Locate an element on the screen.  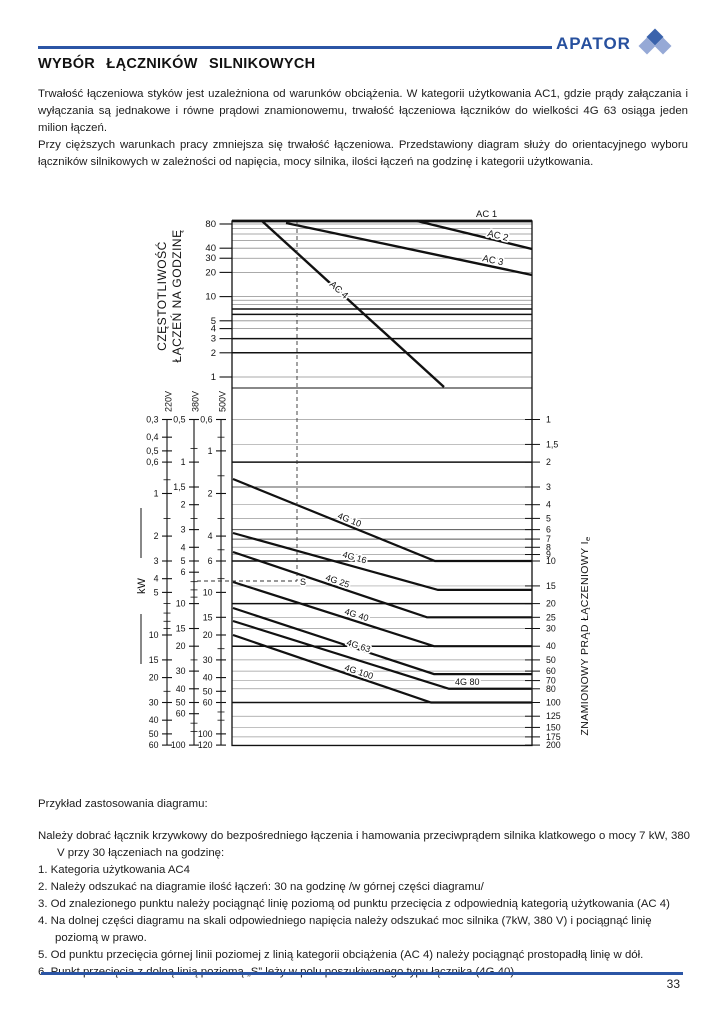
item-number: 4. is located at coordinates (43, 921).